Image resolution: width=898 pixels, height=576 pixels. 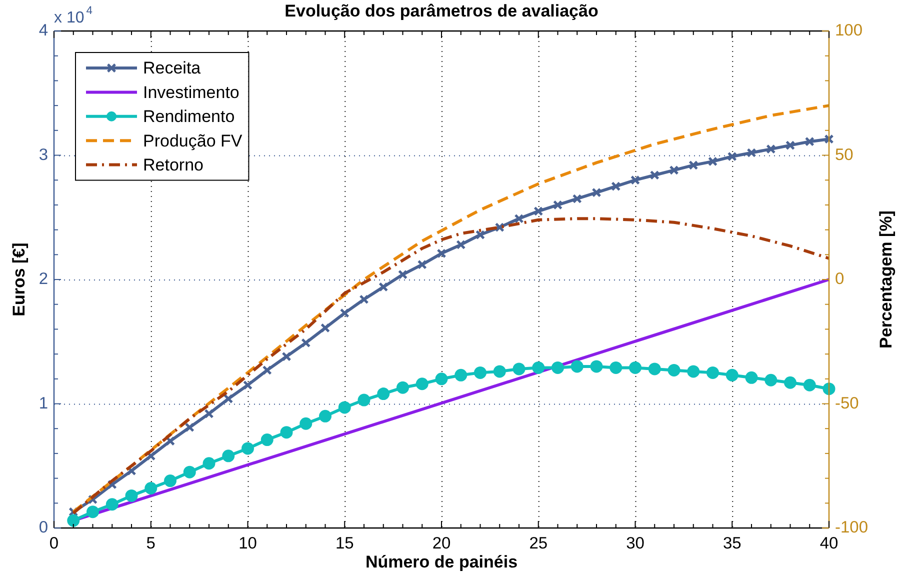 What do you see at coordinates (43, 279) in the screenshot?
I see `y-tick-label: 2` at bounding box center [43, 279].